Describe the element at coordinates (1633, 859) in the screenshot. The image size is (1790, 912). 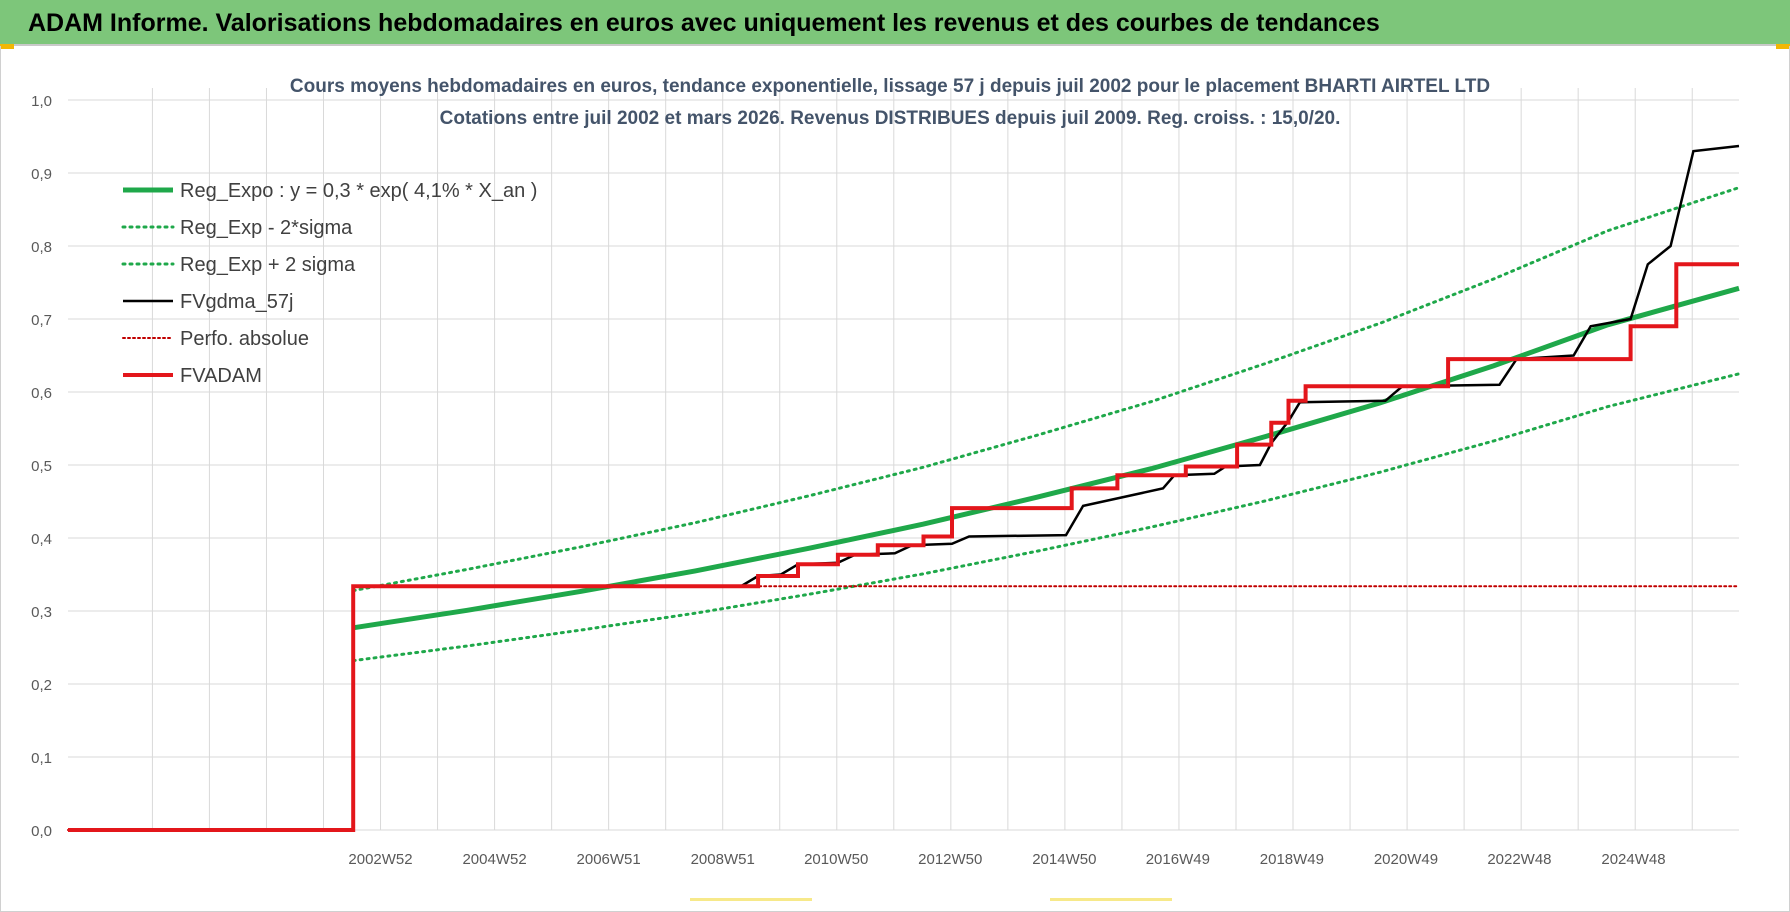
I see `x-tick-label: 2024W48` at that location.